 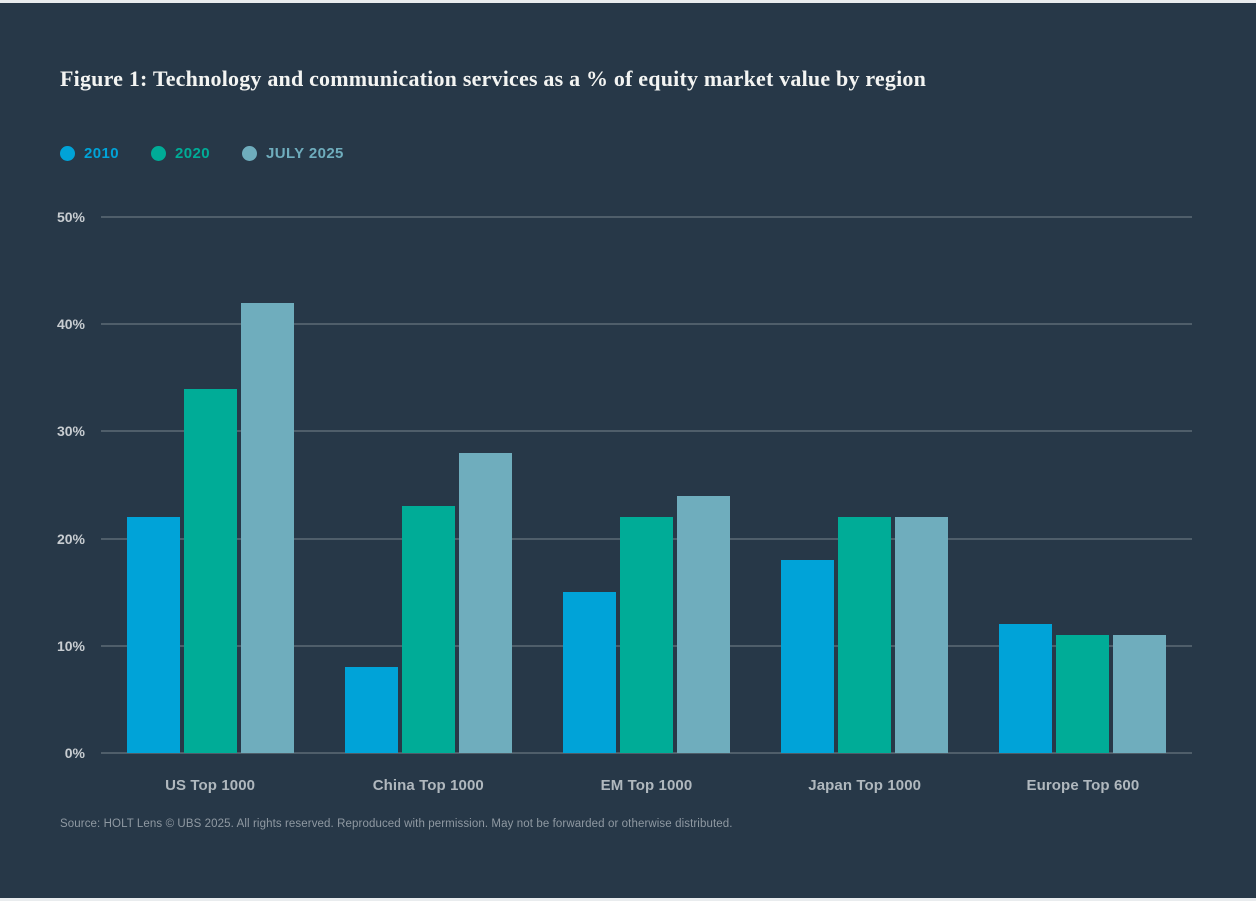 What do you see at coordinates (628, 1) in the screenshot?
I see `page-top-edge` at bounding box center [628, 1].